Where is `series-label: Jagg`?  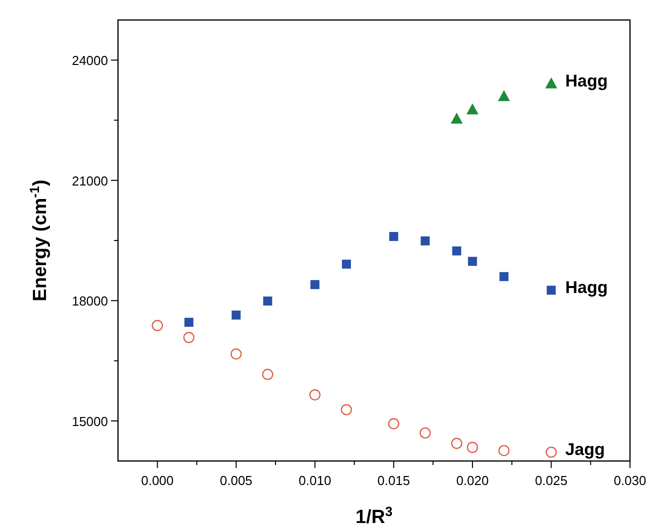
series-label: Jagg is located at coordinates (585, 450).